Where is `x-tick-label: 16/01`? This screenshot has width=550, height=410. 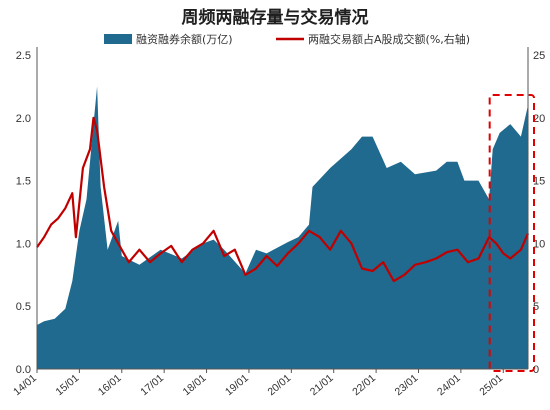
x-tick-label: 16/01 is located at coordinates (110, 385).